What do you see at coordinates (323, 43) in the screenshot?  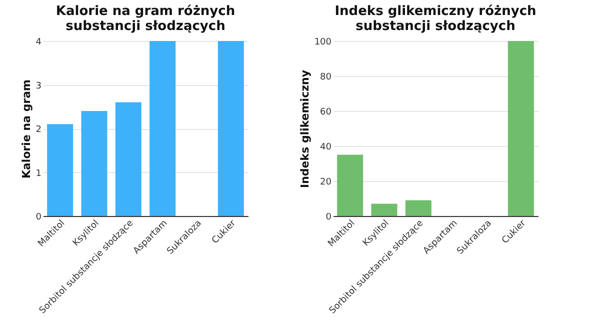 I see `y-tick-label: 100` at bounding box center [323, 43].